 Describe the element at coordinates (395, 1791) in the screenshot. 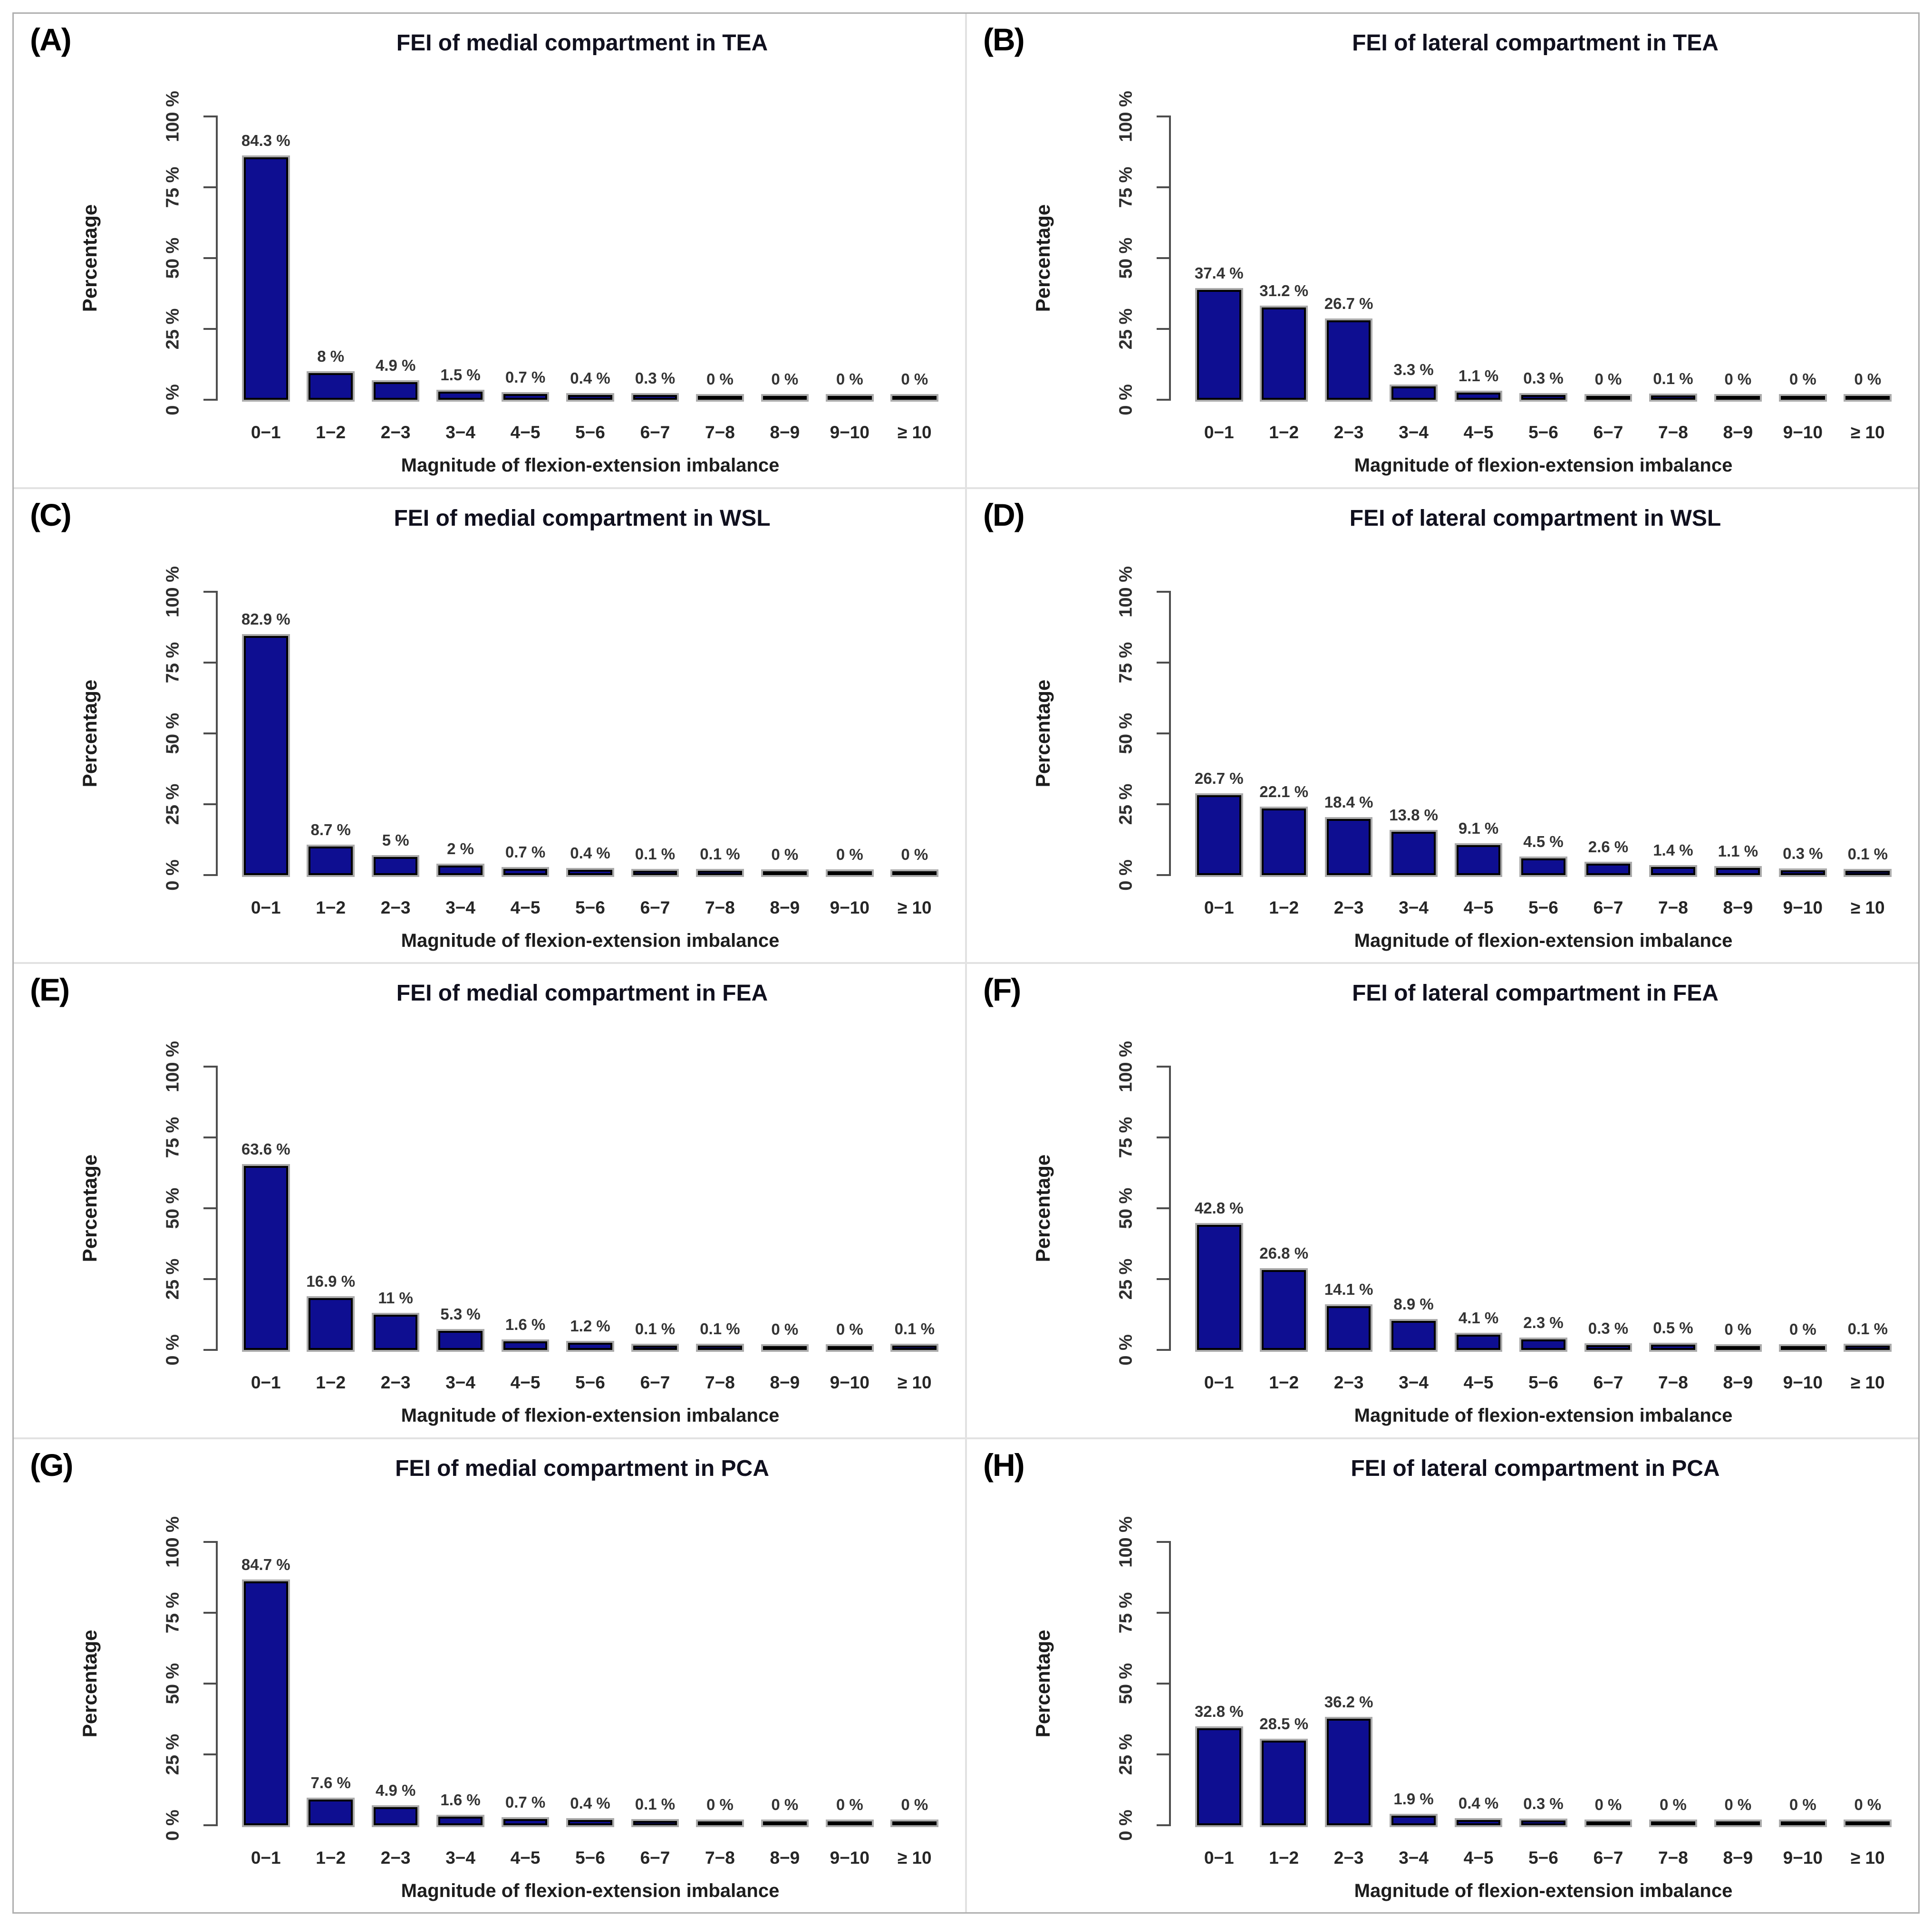

I see `bar-value-label: 4.9 %` at that location.